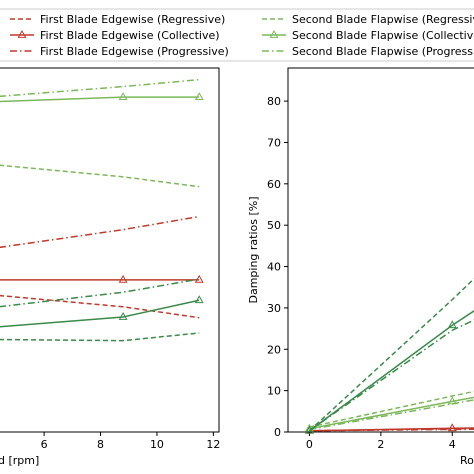 The height and width of the screenshot is (474, 474). I want to click on legend-label: First Blade Edgewise (Progressive), so click(134, 51).